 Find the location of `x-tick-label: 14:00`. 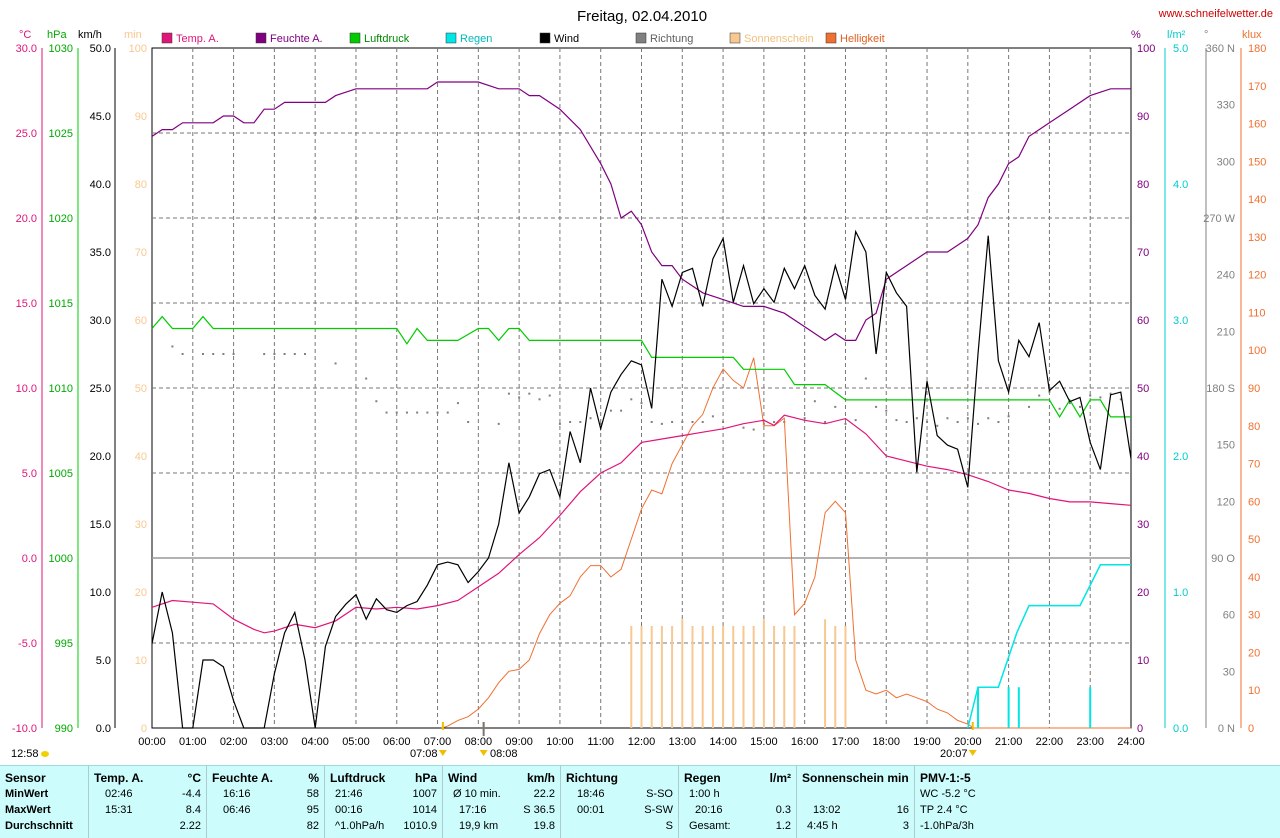

x-tick-label: 14:00 is located at coordinates (723, 742).